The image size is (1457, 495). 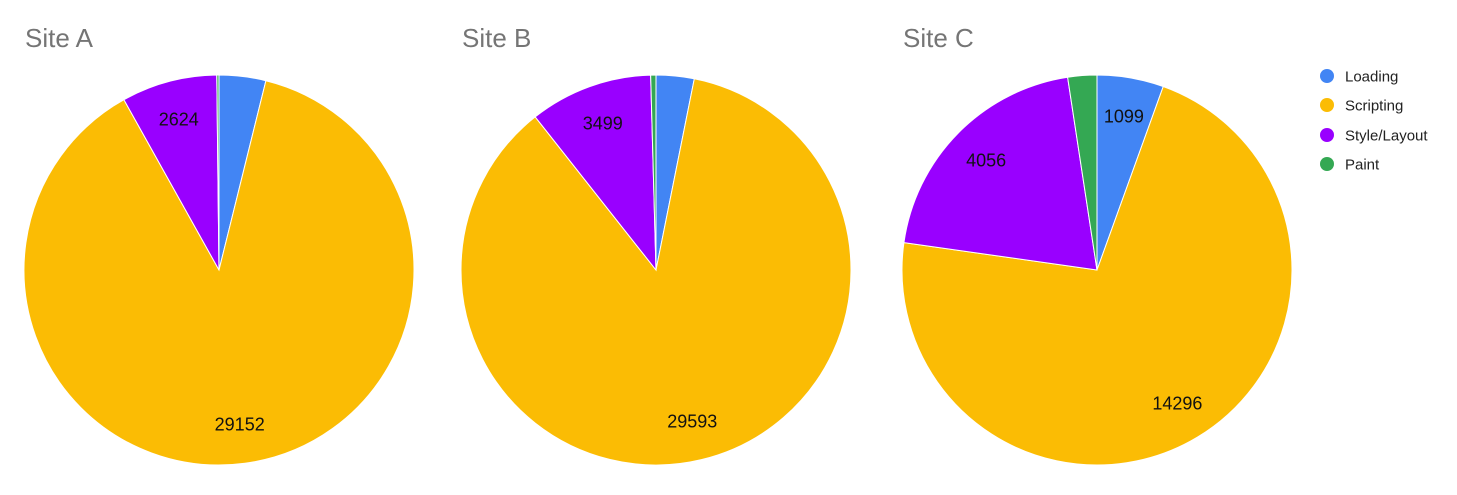 I want to click on data-label-scripting: 29152, so click(x=240, y=425).